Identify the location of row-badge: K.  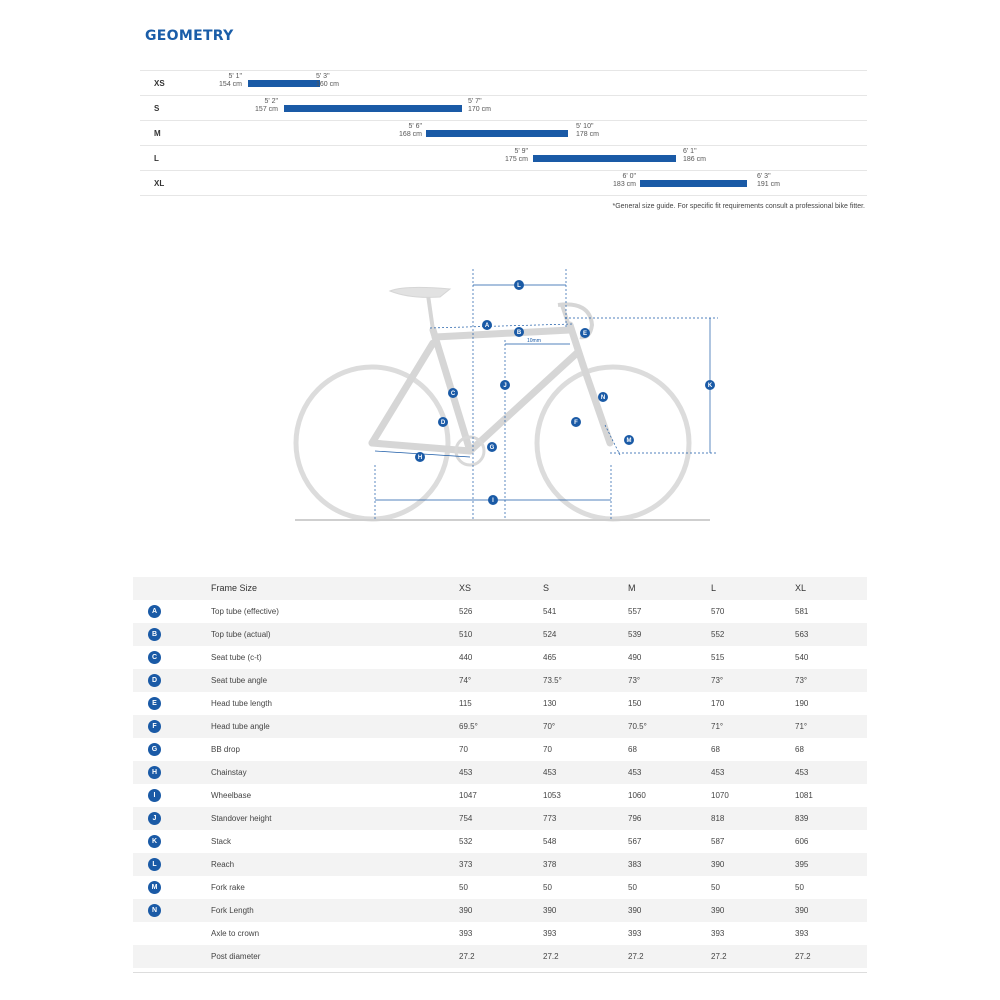
(154, 841).